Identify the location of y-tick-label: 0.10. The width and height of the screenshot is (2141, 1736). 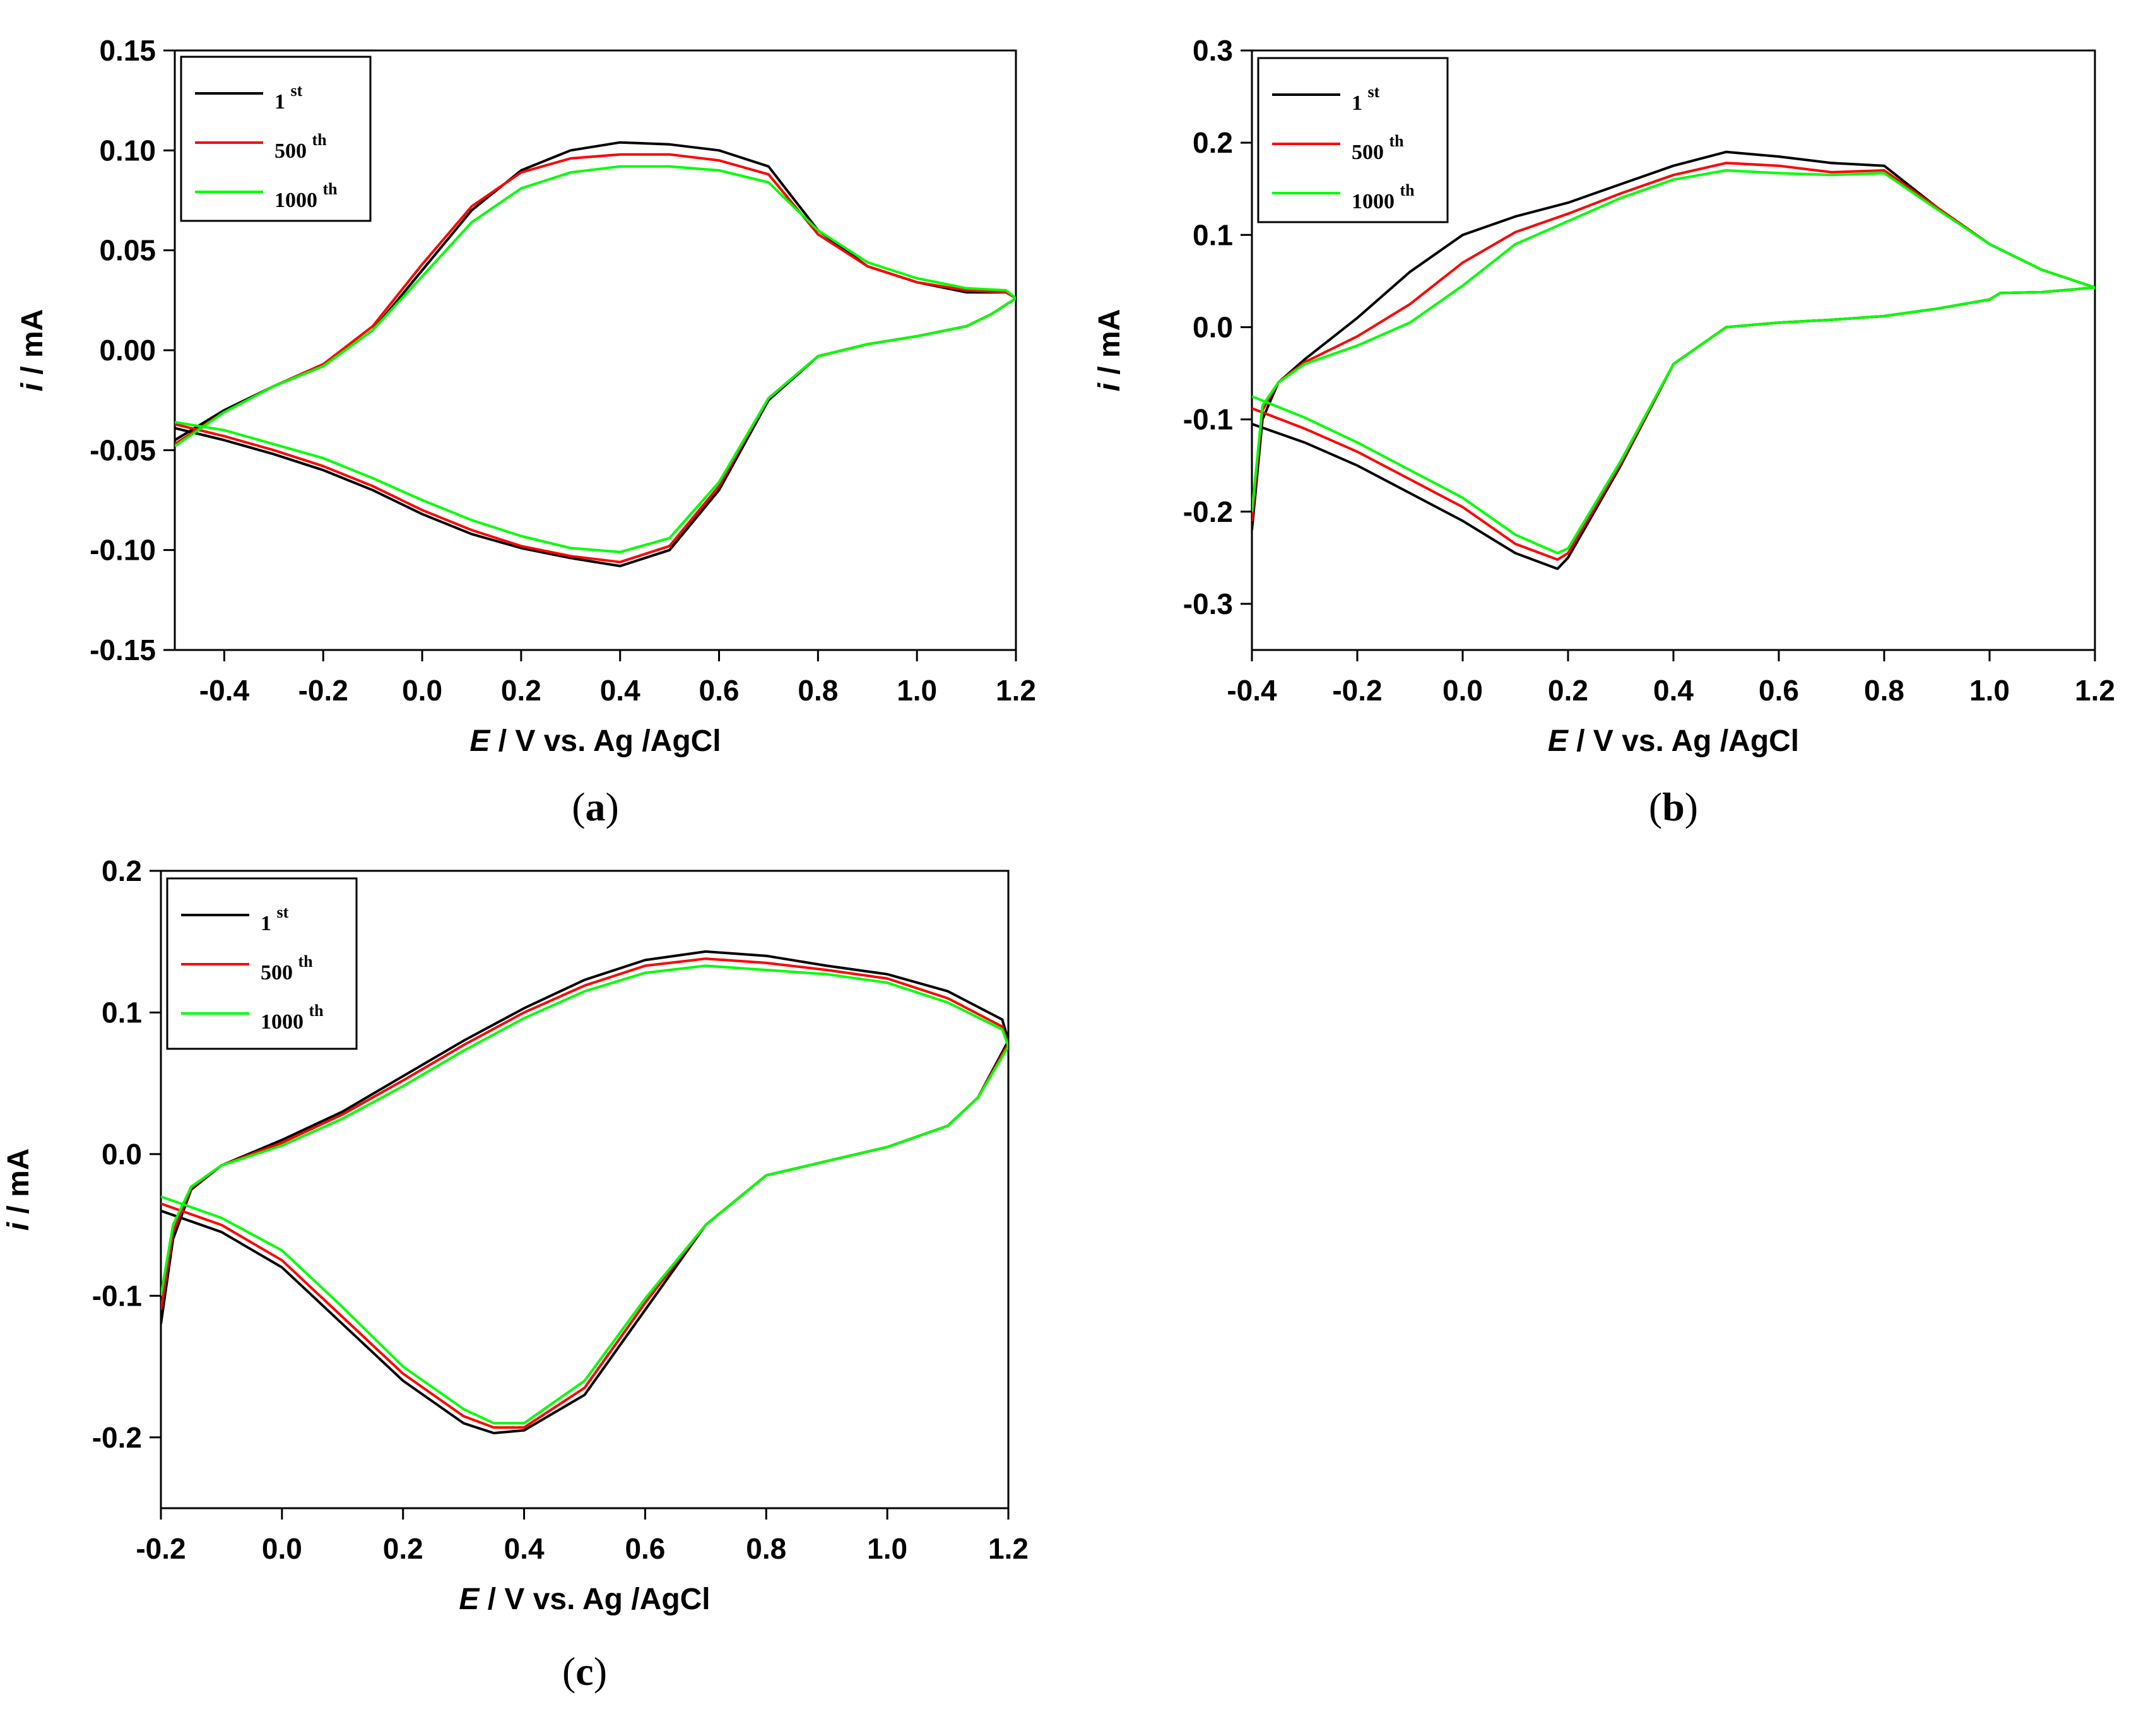
(127, 150).